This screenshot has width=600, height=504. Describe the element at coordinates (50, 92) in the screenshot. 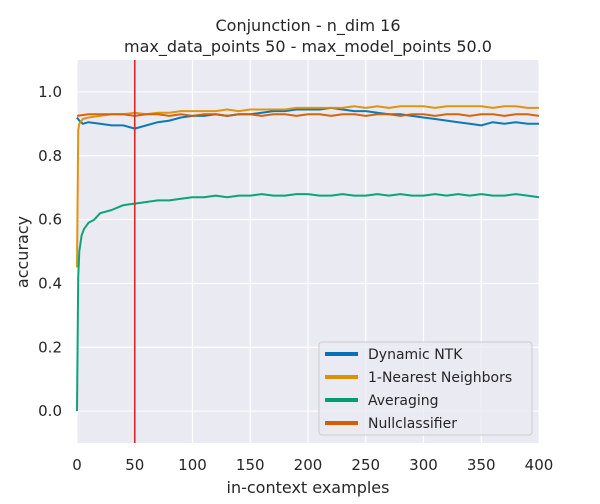

I see `y-tick-label: 1.0` at that location.